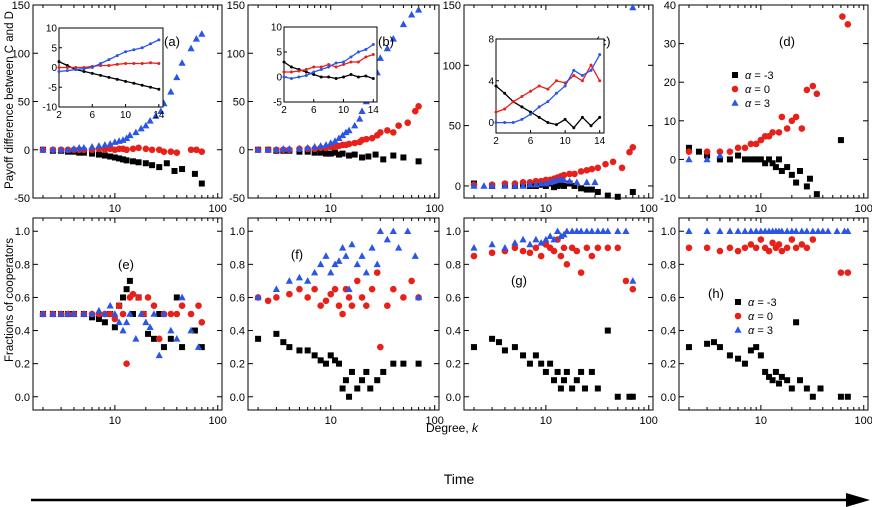 This screenshot has height=507, width=872. I want to click on legend-h: α = -3α = 0α = 3, so click(755, 317).